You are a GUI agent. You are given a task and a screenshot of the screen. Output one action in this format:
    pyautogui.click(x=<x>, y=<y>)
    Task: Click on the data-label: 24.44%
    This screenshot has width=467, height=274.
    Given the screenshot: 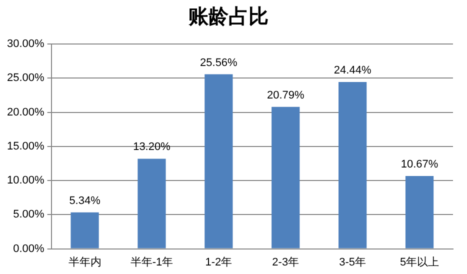 What is the action you would take?
    pyautogui.click(x=353, y=70)
    